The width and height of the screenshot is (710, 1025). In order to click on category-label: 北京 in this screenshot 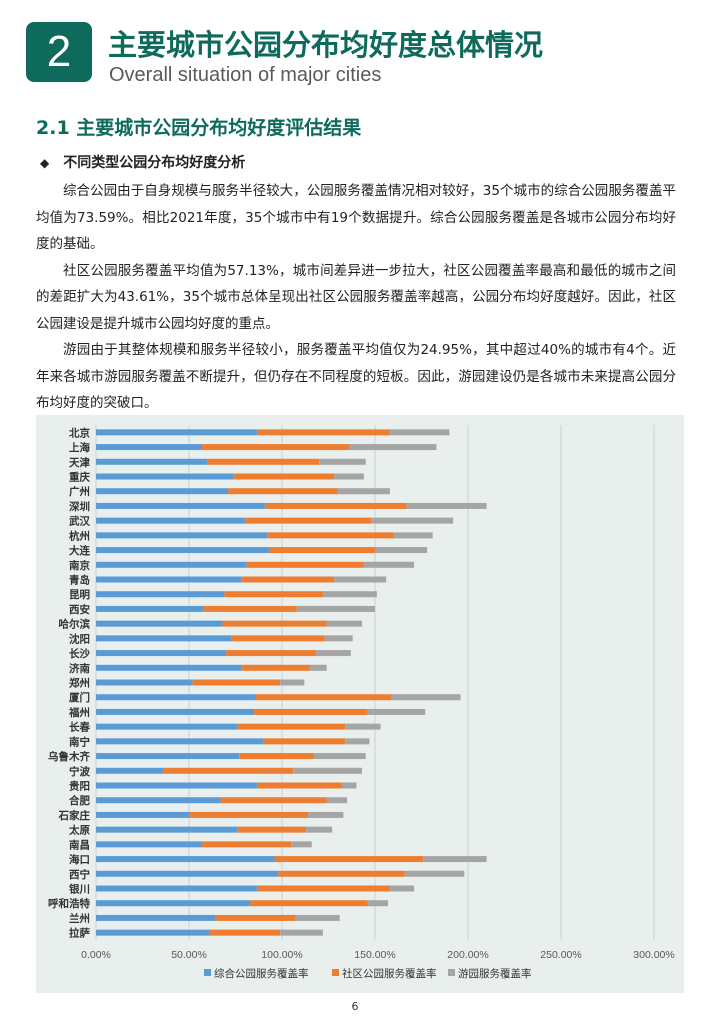, I will do `click(79, 432)`.